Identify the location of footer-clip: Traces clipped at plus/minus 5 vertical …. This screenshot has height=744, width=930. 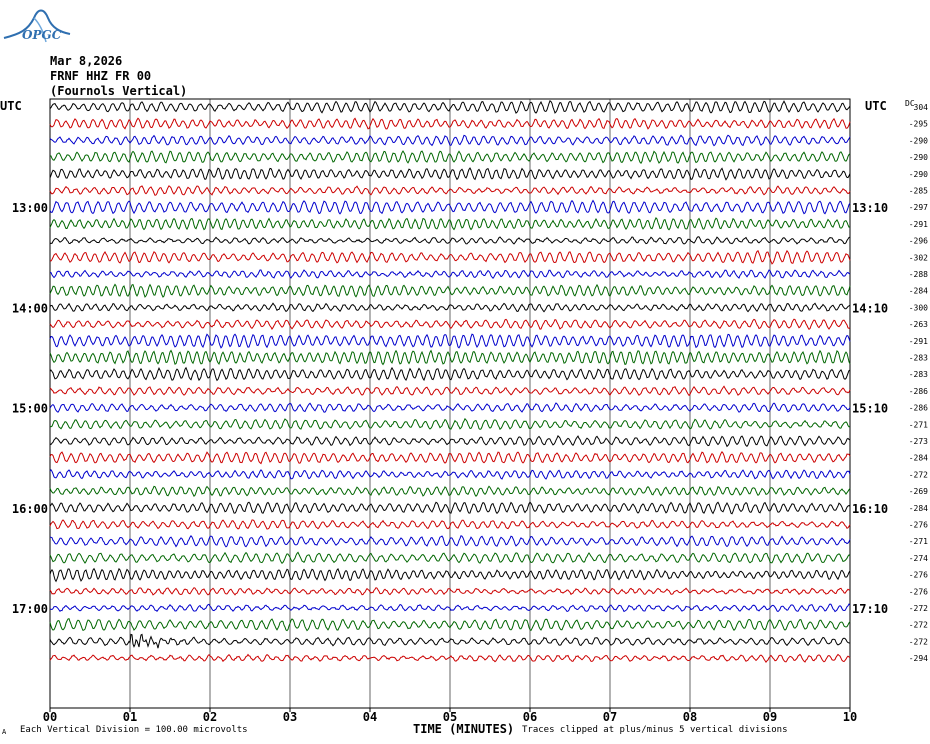
(655, 730).